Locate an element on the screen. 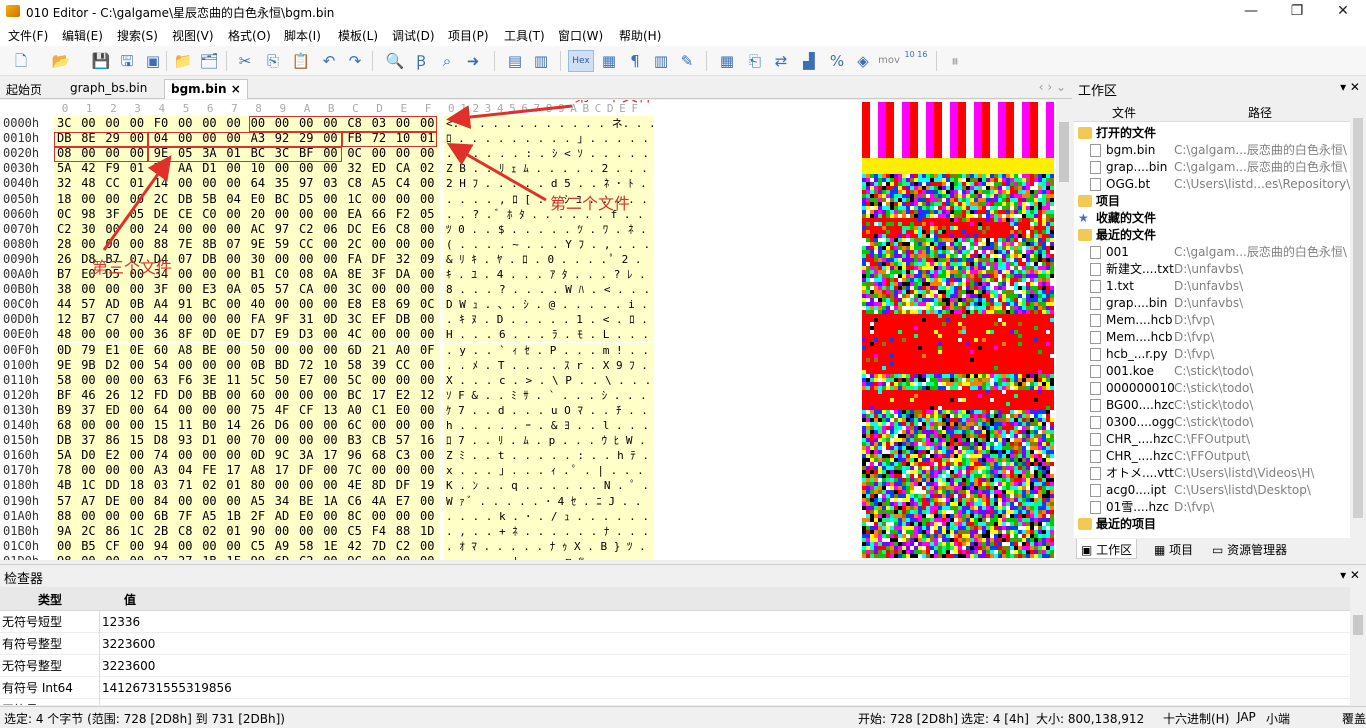 The image size is (1366, 728). hex-byte: 86 is located at coordinates (112, 530).